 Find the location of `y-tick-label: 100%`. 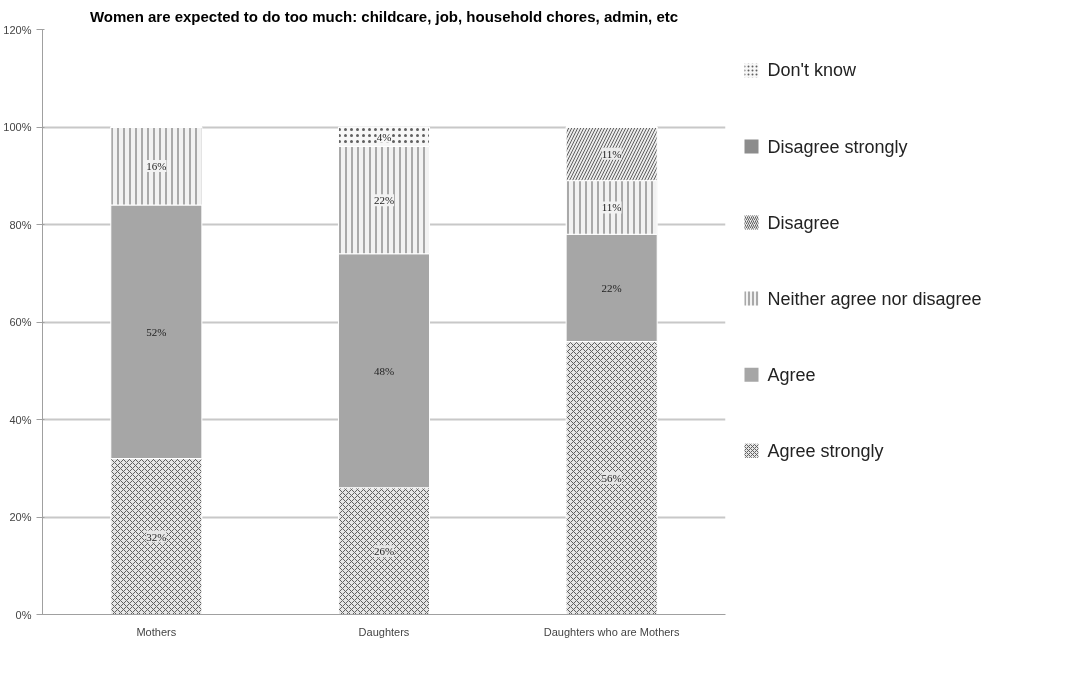

y-tick-label: 100% is located at coordinates (17, 127).